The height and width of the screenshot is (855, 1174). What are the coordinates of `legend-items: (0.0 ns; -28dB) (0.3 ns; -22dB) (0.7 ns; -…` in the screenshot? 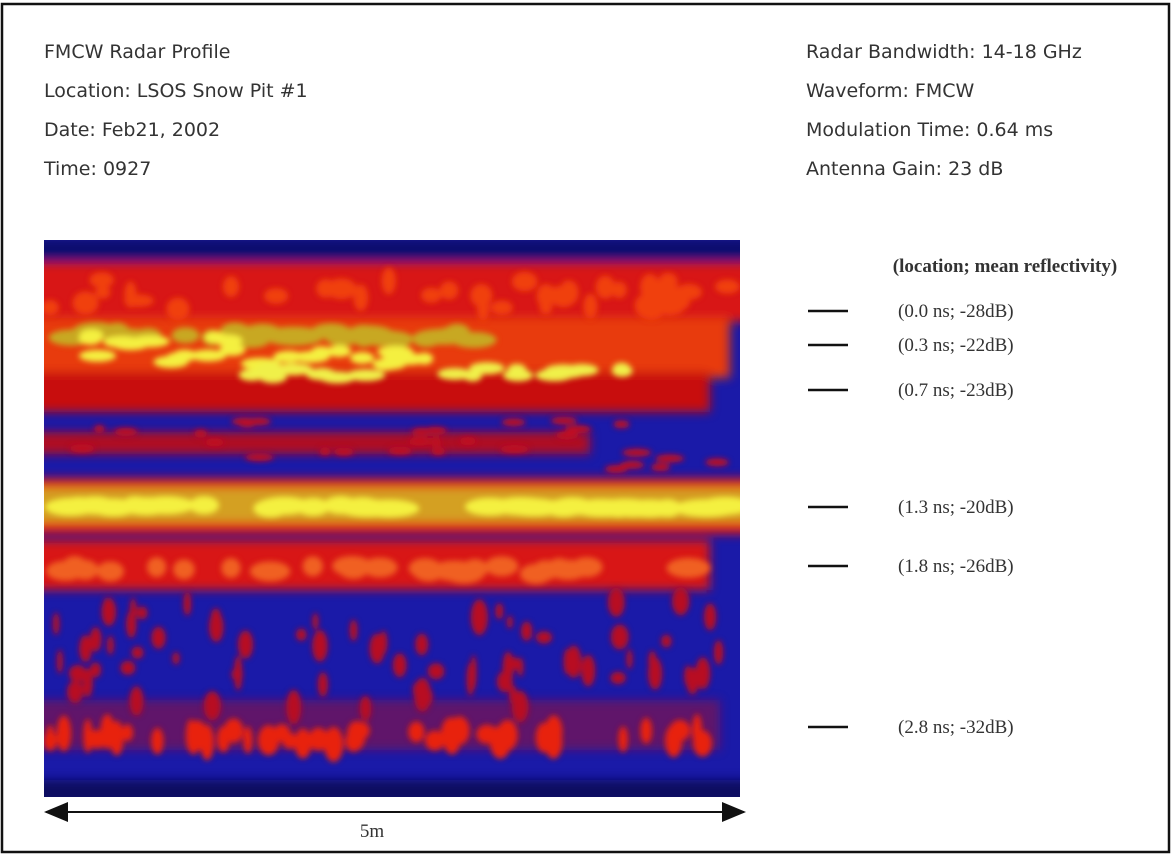 It's located at (911, 519).